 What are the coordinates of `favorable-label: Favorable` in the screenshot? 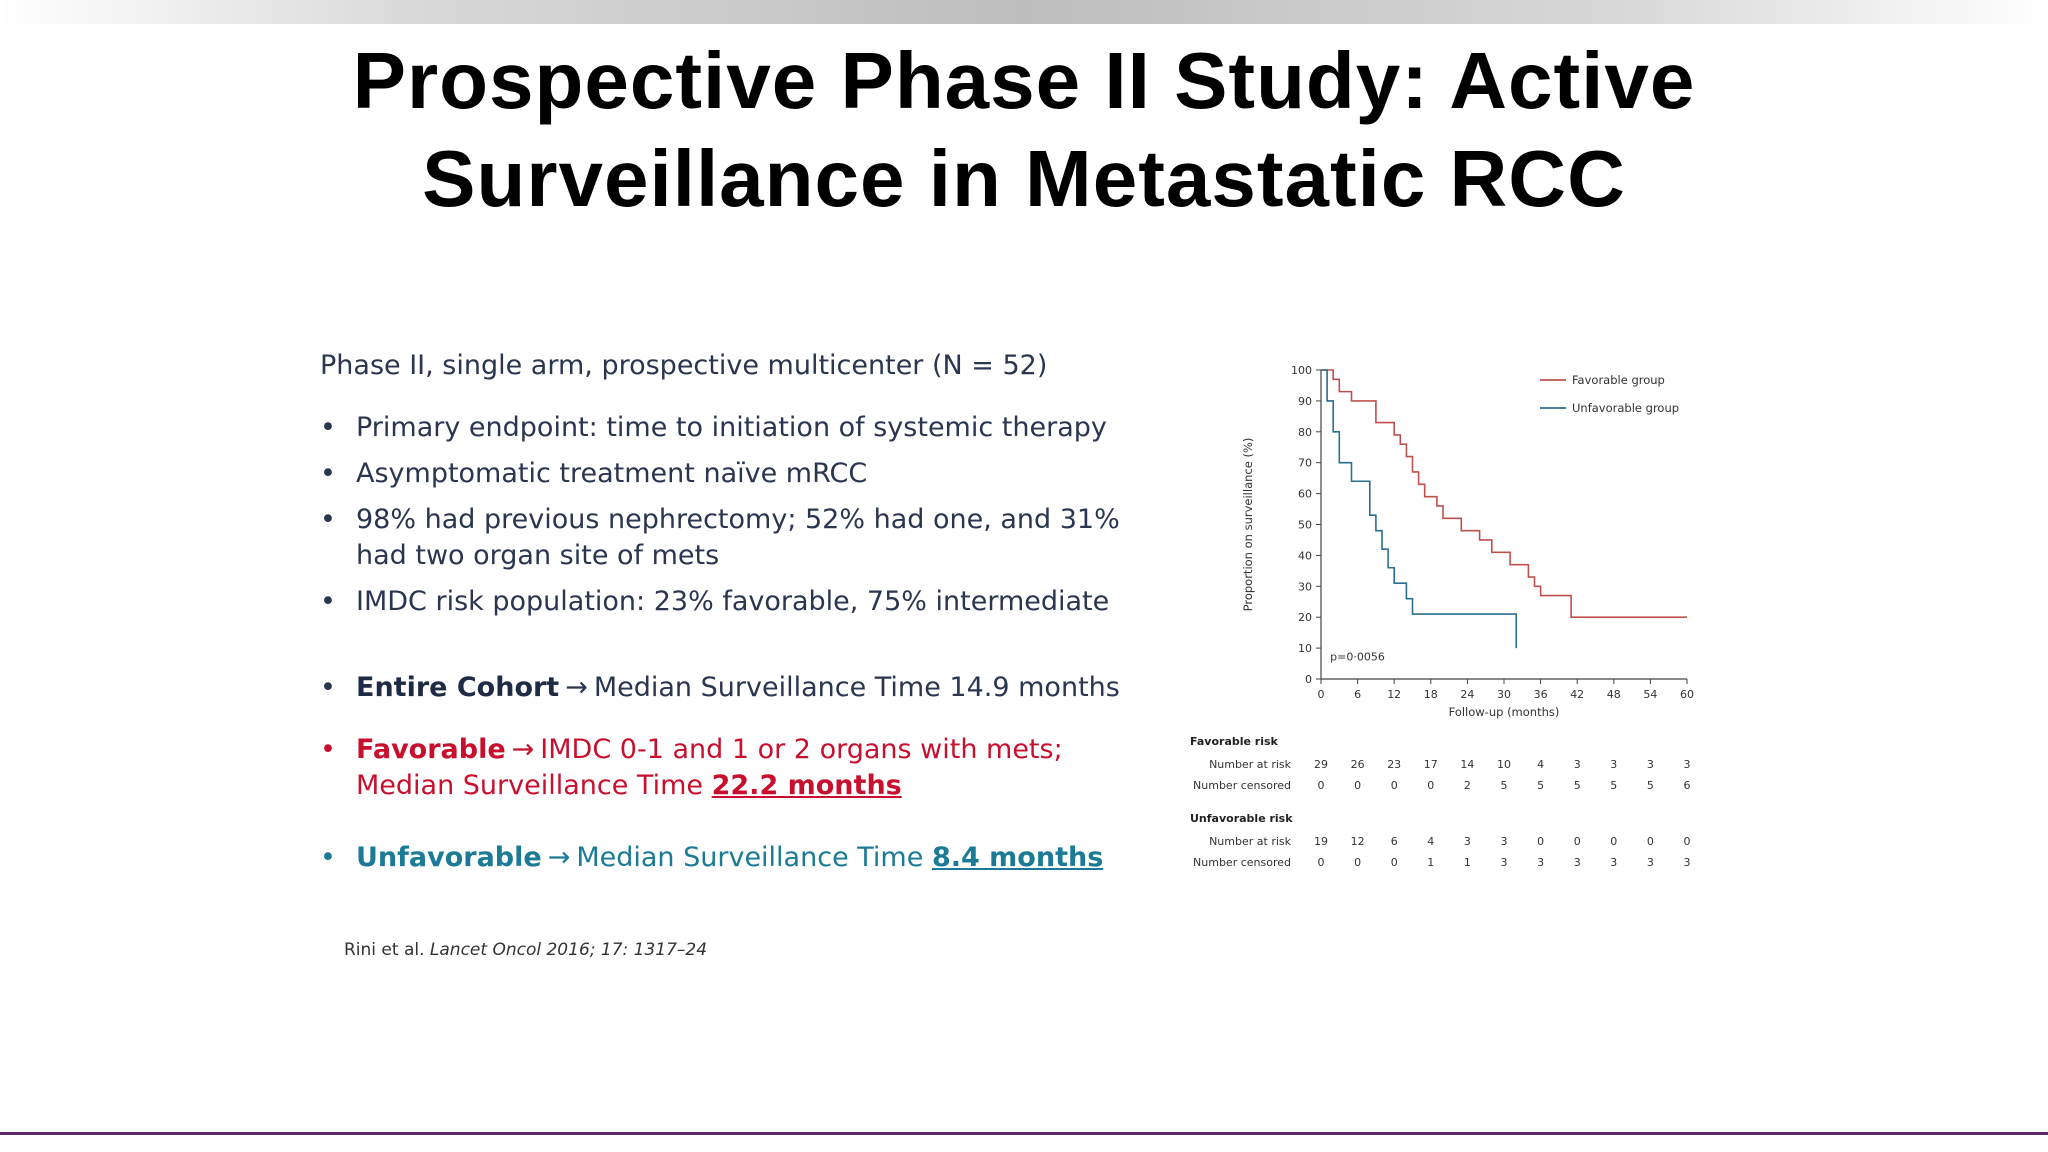 It's located at (431, 749).